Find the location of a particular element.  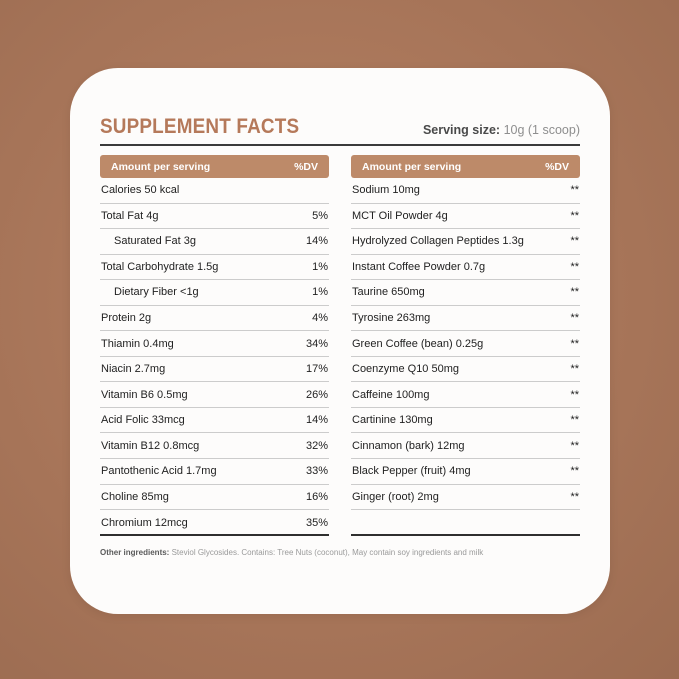

dv-value: 32% is located at coordinates (316, 445).